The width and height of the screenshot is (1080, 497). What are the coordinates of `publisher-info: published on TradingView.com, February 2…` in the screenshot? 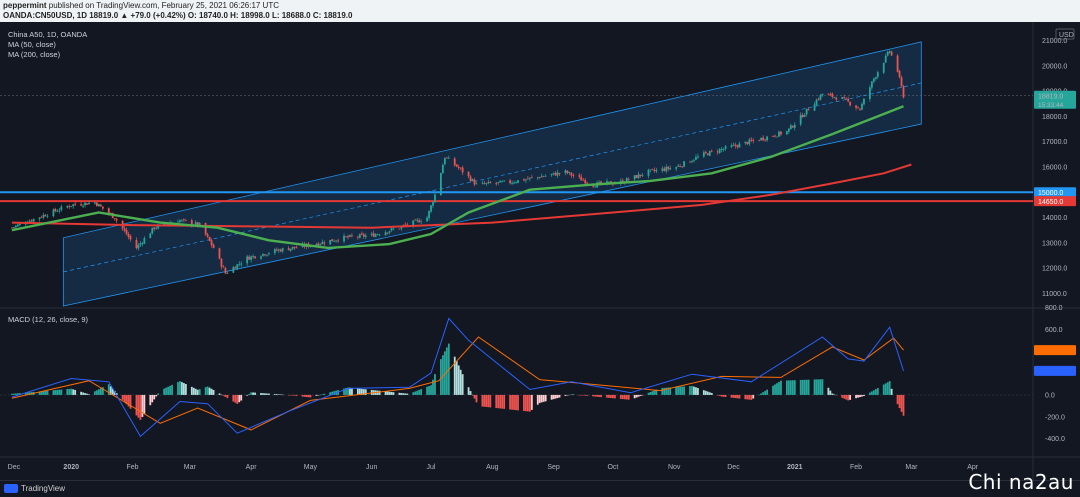 It's located at (162, 5).